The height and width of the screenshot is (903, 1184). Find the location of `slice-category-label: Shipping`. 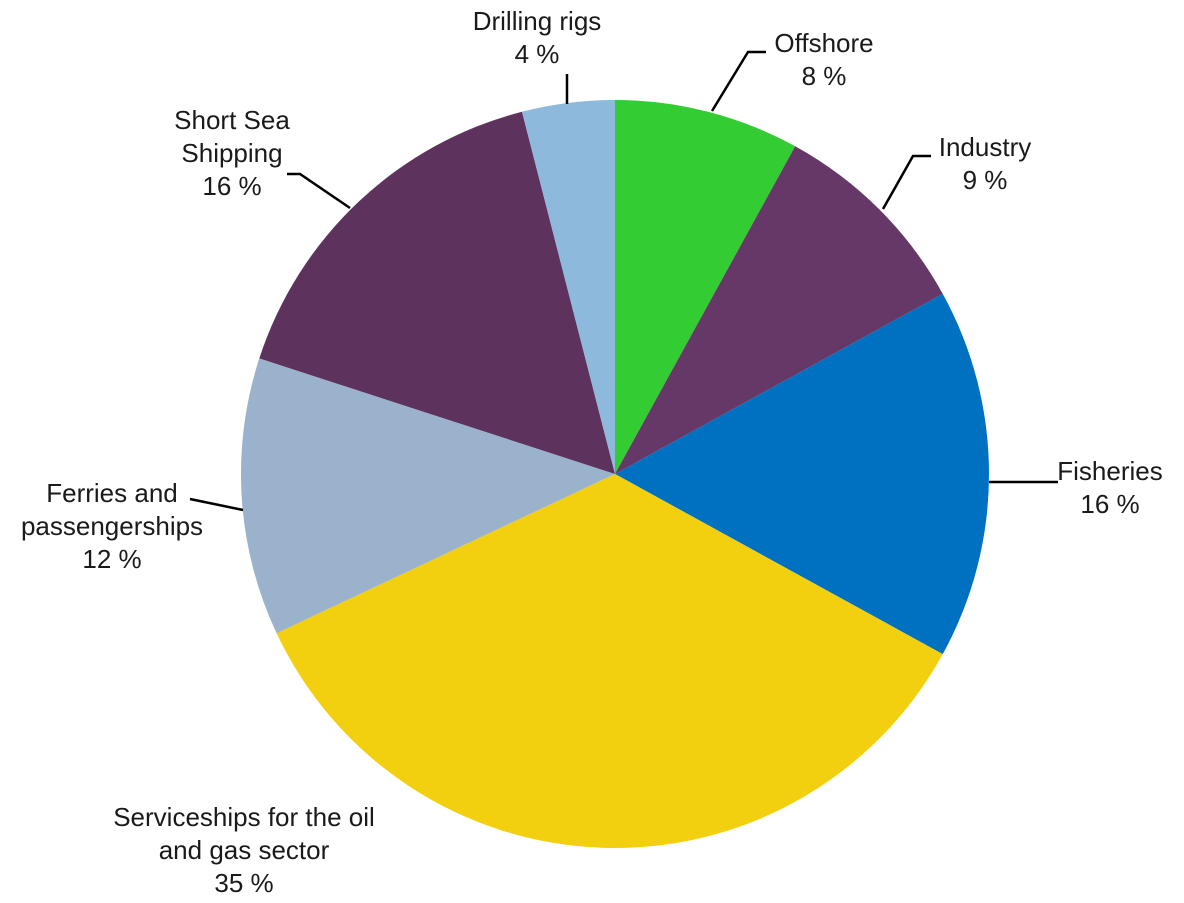

slice-category-label: Shipping is located at coordinates (231, 153).